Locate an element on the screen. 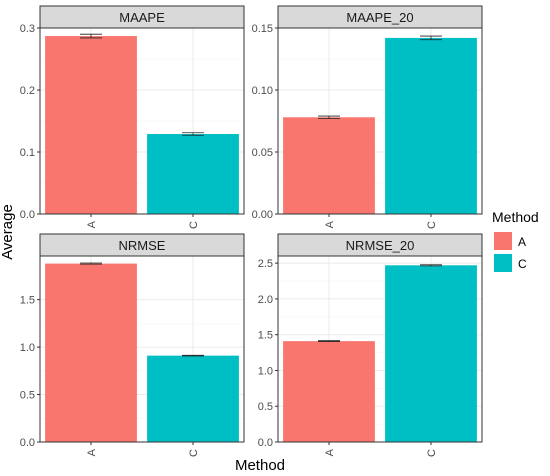  y-tick-label: 0.05 is located at coordinates (262, 153).